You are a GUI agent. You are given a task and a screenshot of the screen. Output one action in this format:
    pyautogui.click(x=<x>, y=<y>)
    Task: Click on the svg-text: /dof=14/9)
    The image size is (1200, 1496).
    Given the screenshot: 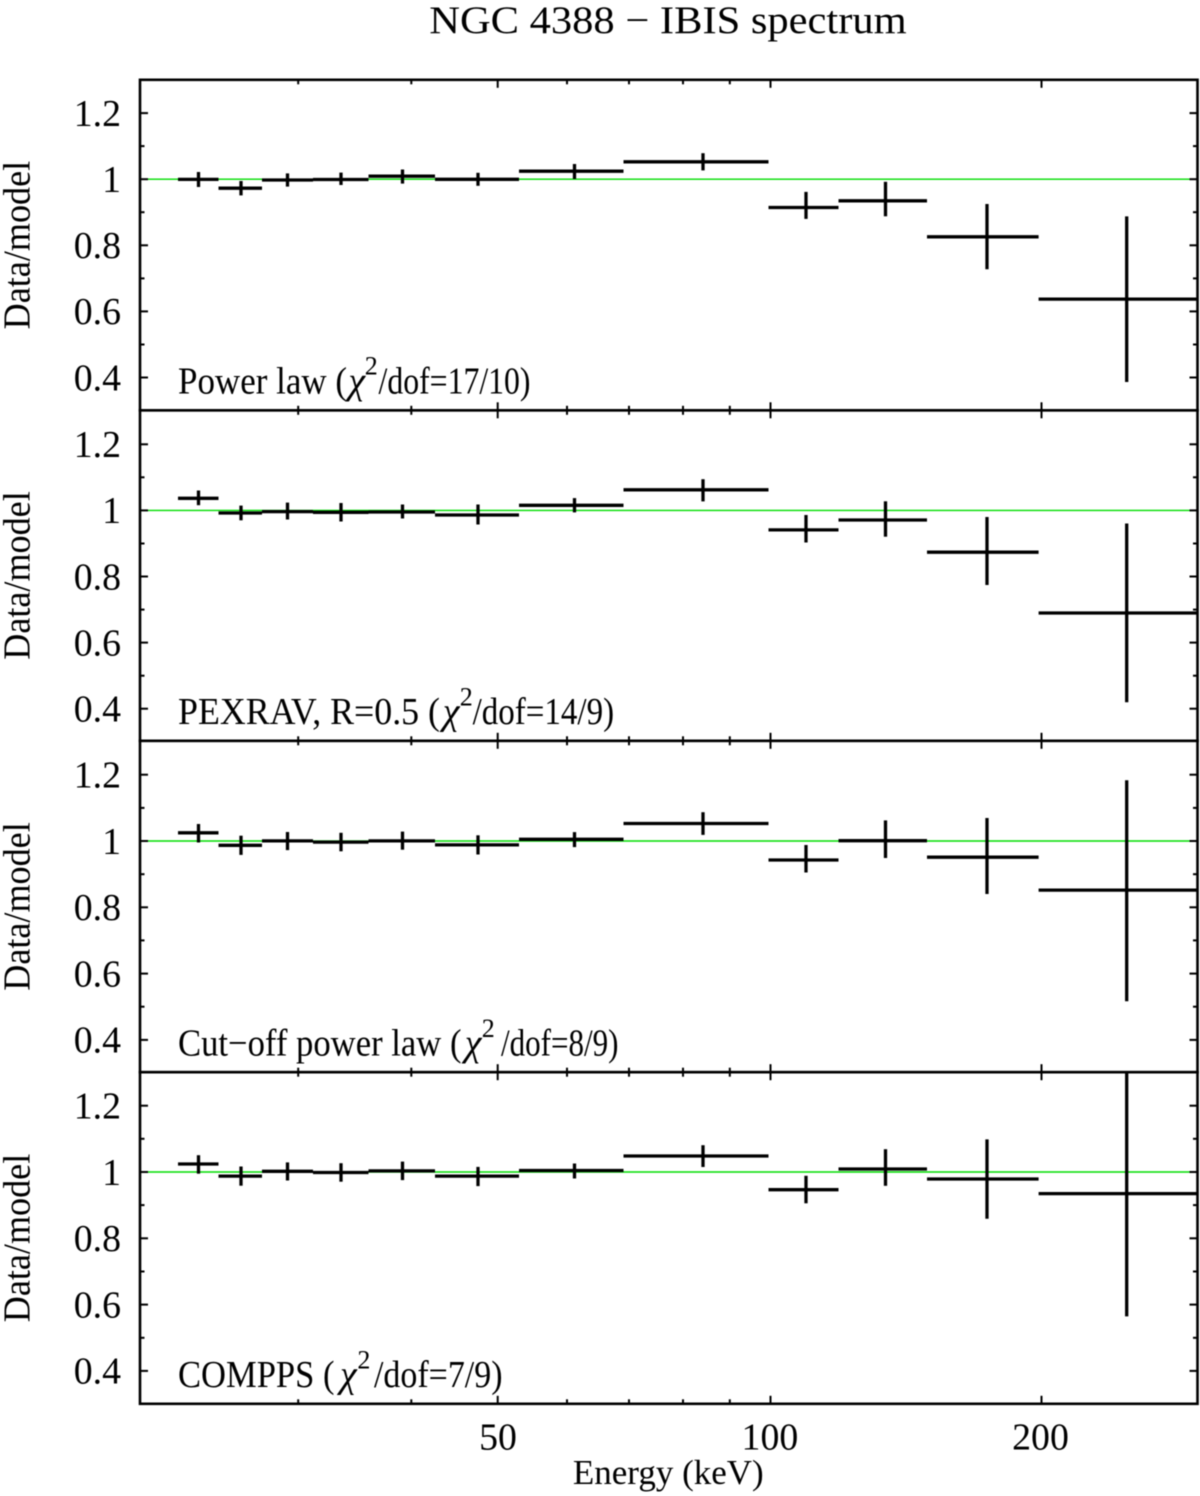 What is the action you would take?
    pyautogui.click(x=543, y=712)
    